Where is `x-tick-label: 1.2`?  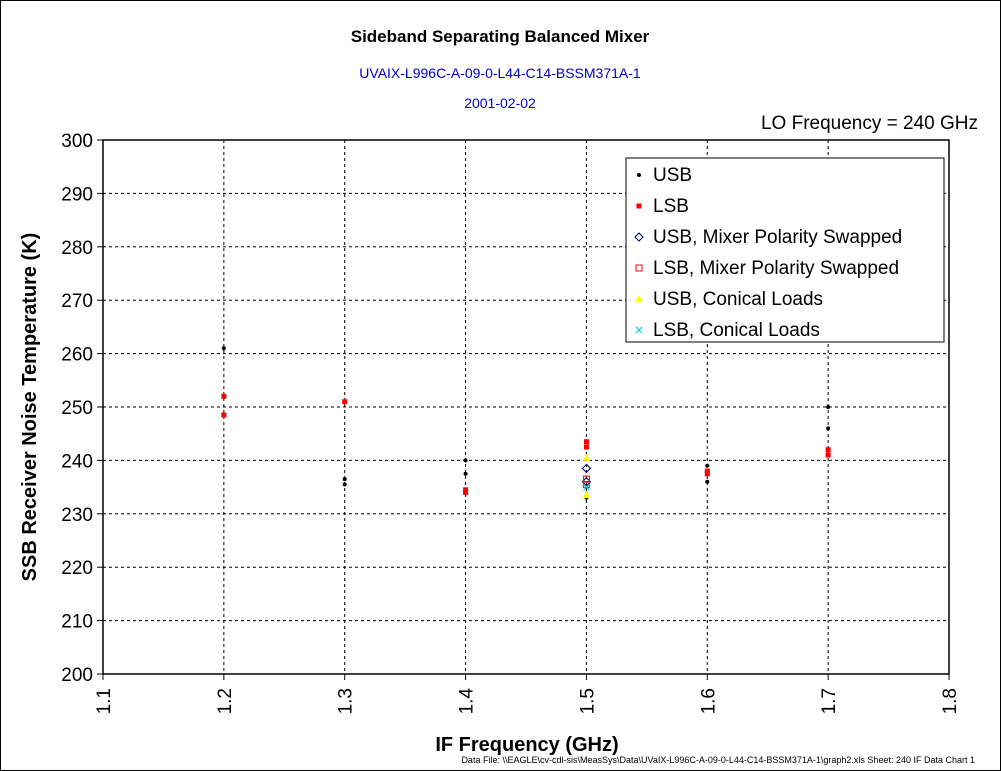 x-tick-label: 1.2 is located at coordinates (225, 701).